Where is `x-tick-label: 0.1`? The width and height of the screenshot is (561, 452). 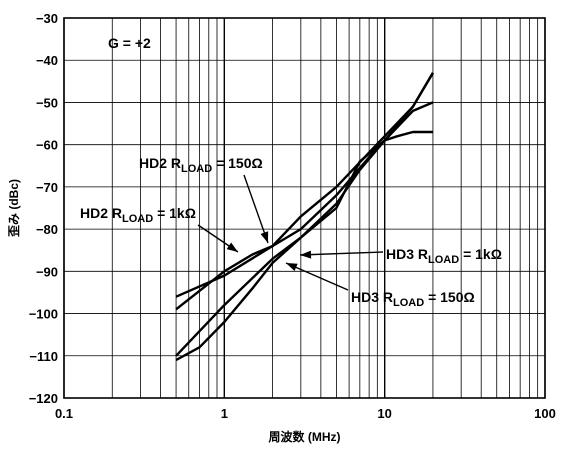
x-tick-label: 0.1 is located at coordinates (64, 413).